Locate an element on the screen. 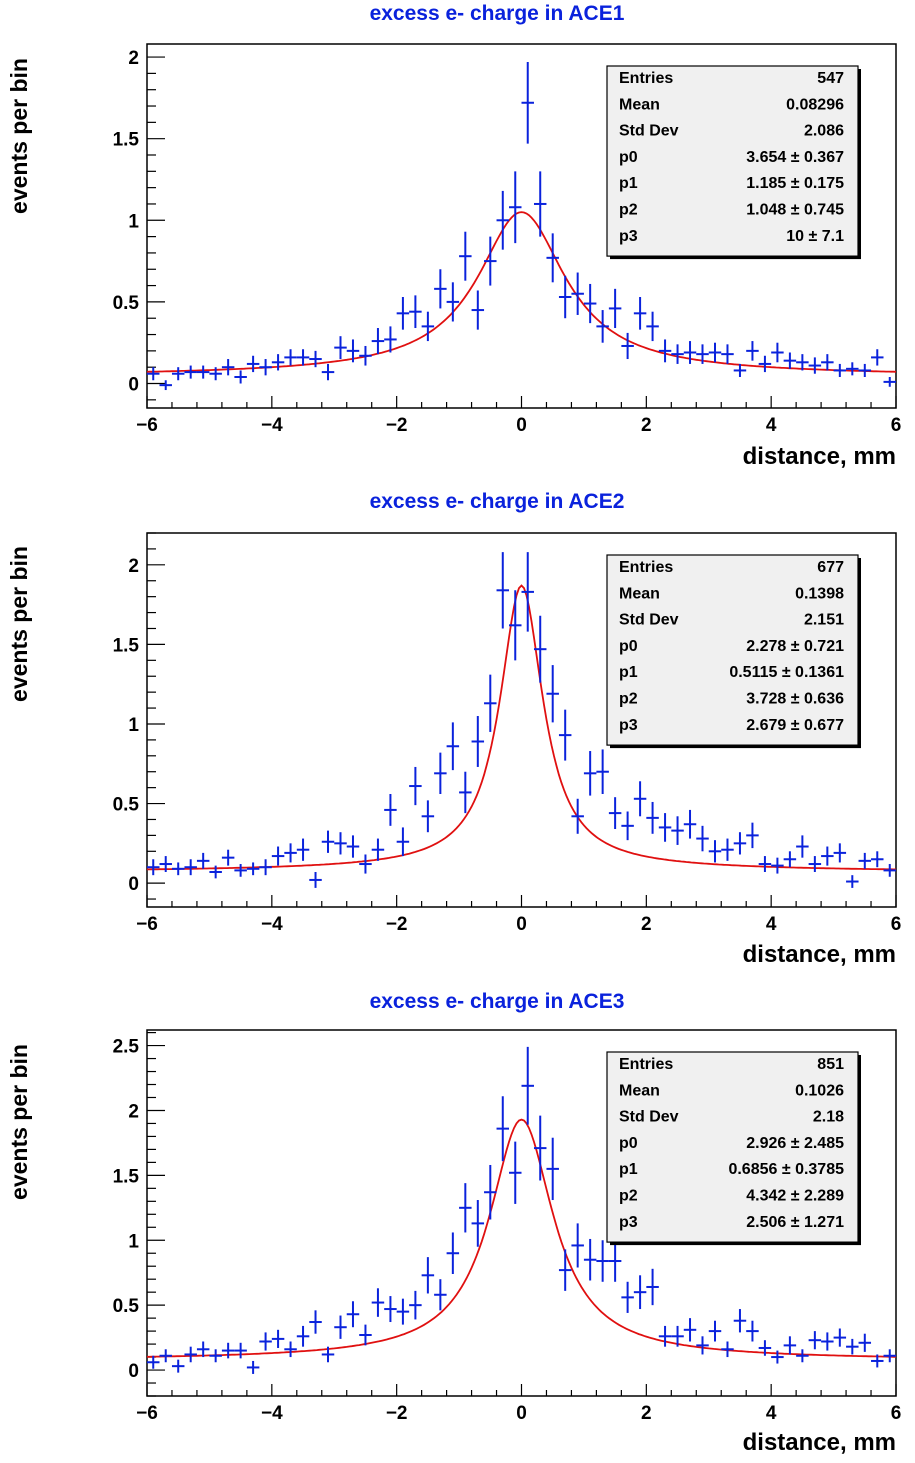 The height and width of the screenshot is (1463, 915). chart-title: excess e- charge in ACE3 is located at coordinates (497, 1001).